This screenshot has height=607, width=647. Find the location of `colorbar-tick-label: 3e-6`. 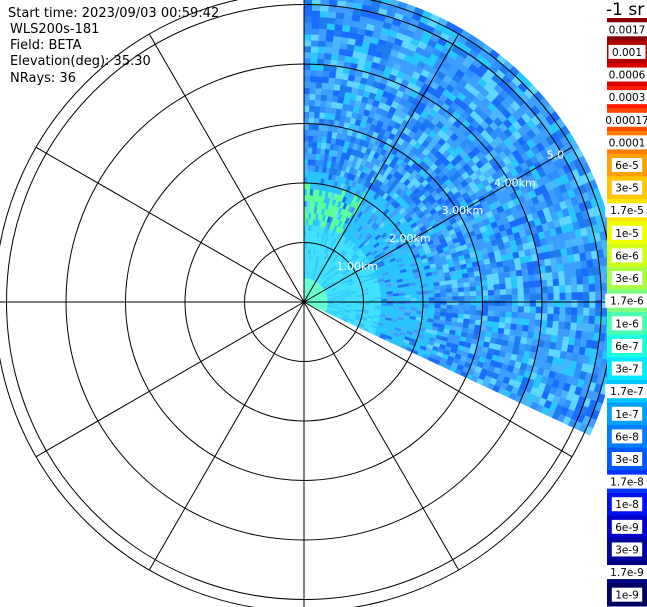

colorbar-tick-label: 3e-6 is located at coordinates (627, 279).